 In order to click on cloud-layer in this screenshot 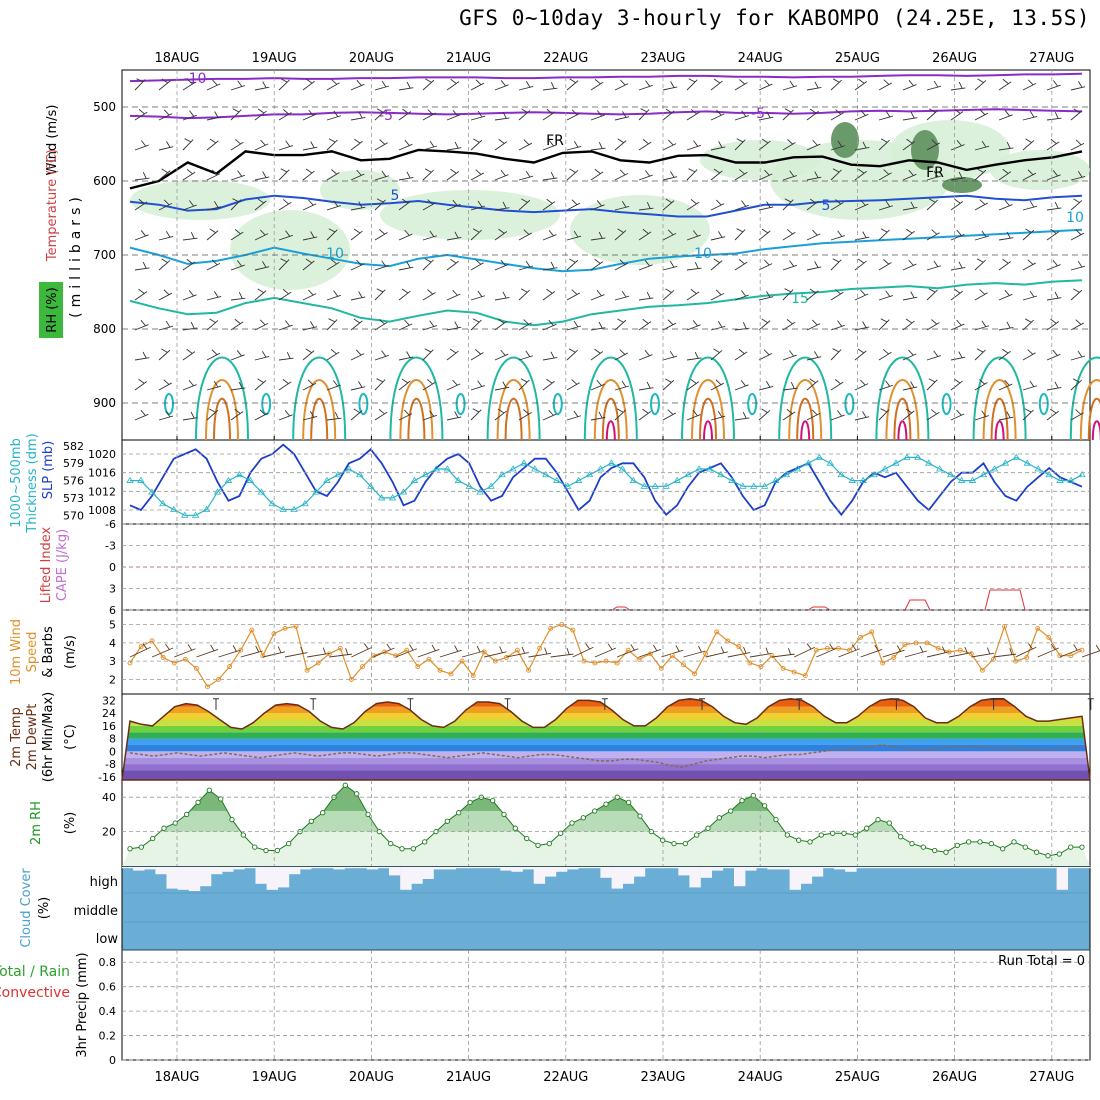, I will do `click(606, 909)`.